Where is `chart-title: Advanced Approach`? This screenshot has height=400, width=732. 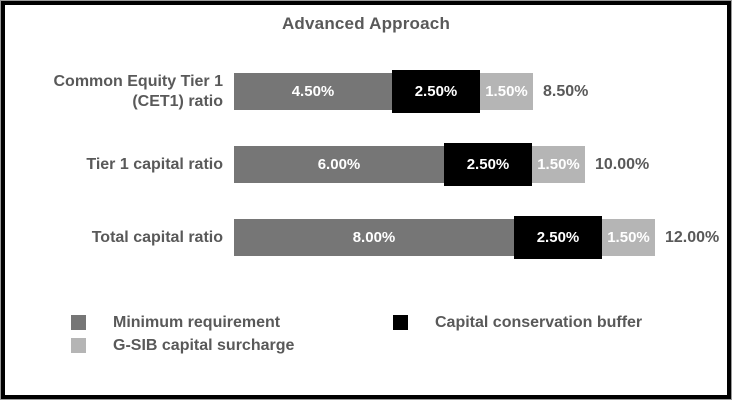
chart-title: Advanced Approach is located at coordinates (366, 23).